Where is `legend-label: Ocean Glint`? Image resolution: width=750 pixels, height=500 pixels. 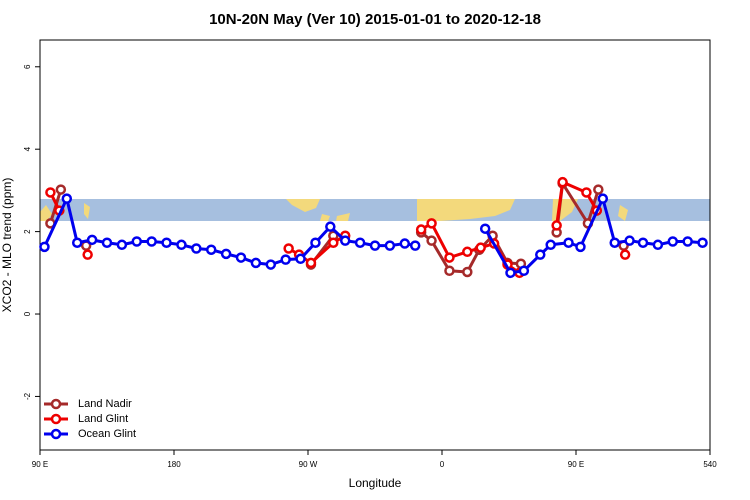 legend-label: Ocean Glint is located at coordinates (107, 434).